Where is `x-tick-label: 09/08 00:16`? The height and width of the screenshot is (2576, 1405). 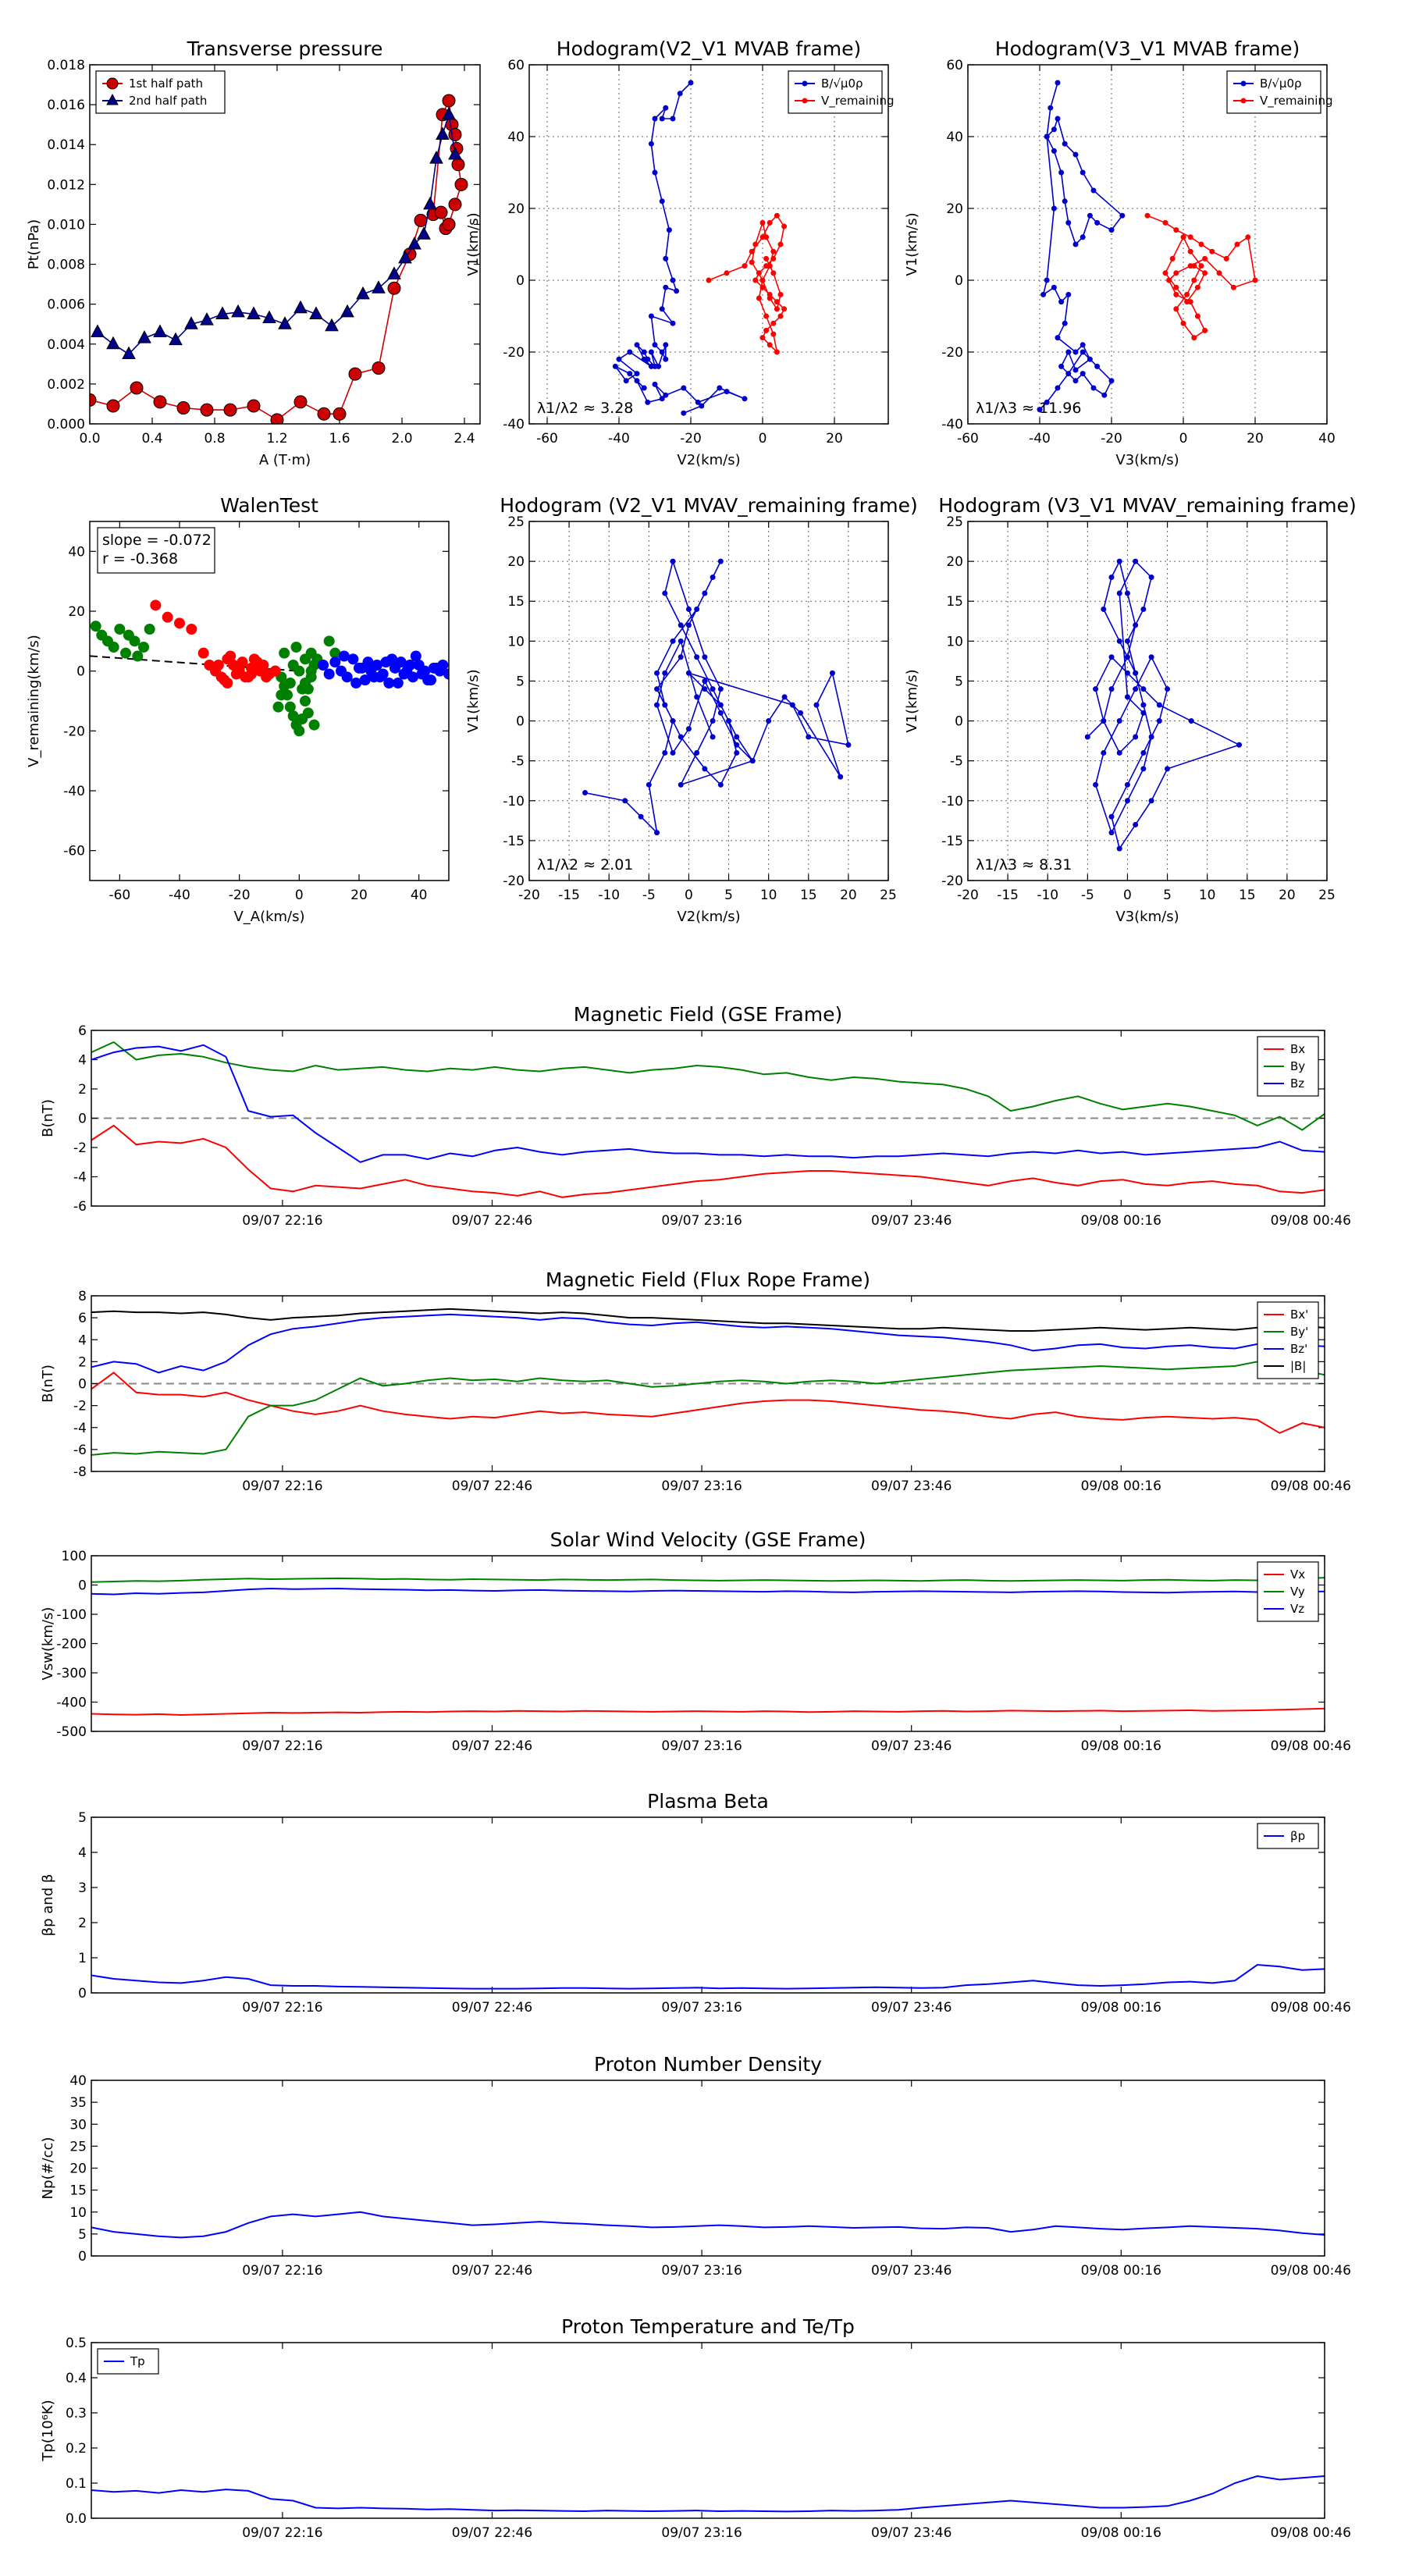 x-tick-label: 09/08 00:16 is located at coordinates (1121, 1221).